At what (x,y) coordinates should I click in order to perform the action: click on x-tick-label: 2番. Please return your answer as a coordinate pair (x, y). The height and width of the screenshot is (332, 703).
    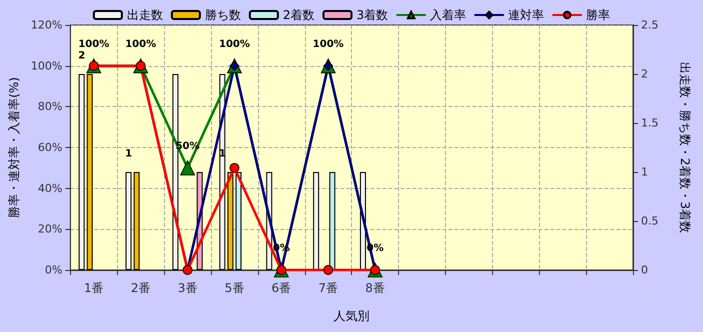
    Looking at the image, I should click on (140, 288).